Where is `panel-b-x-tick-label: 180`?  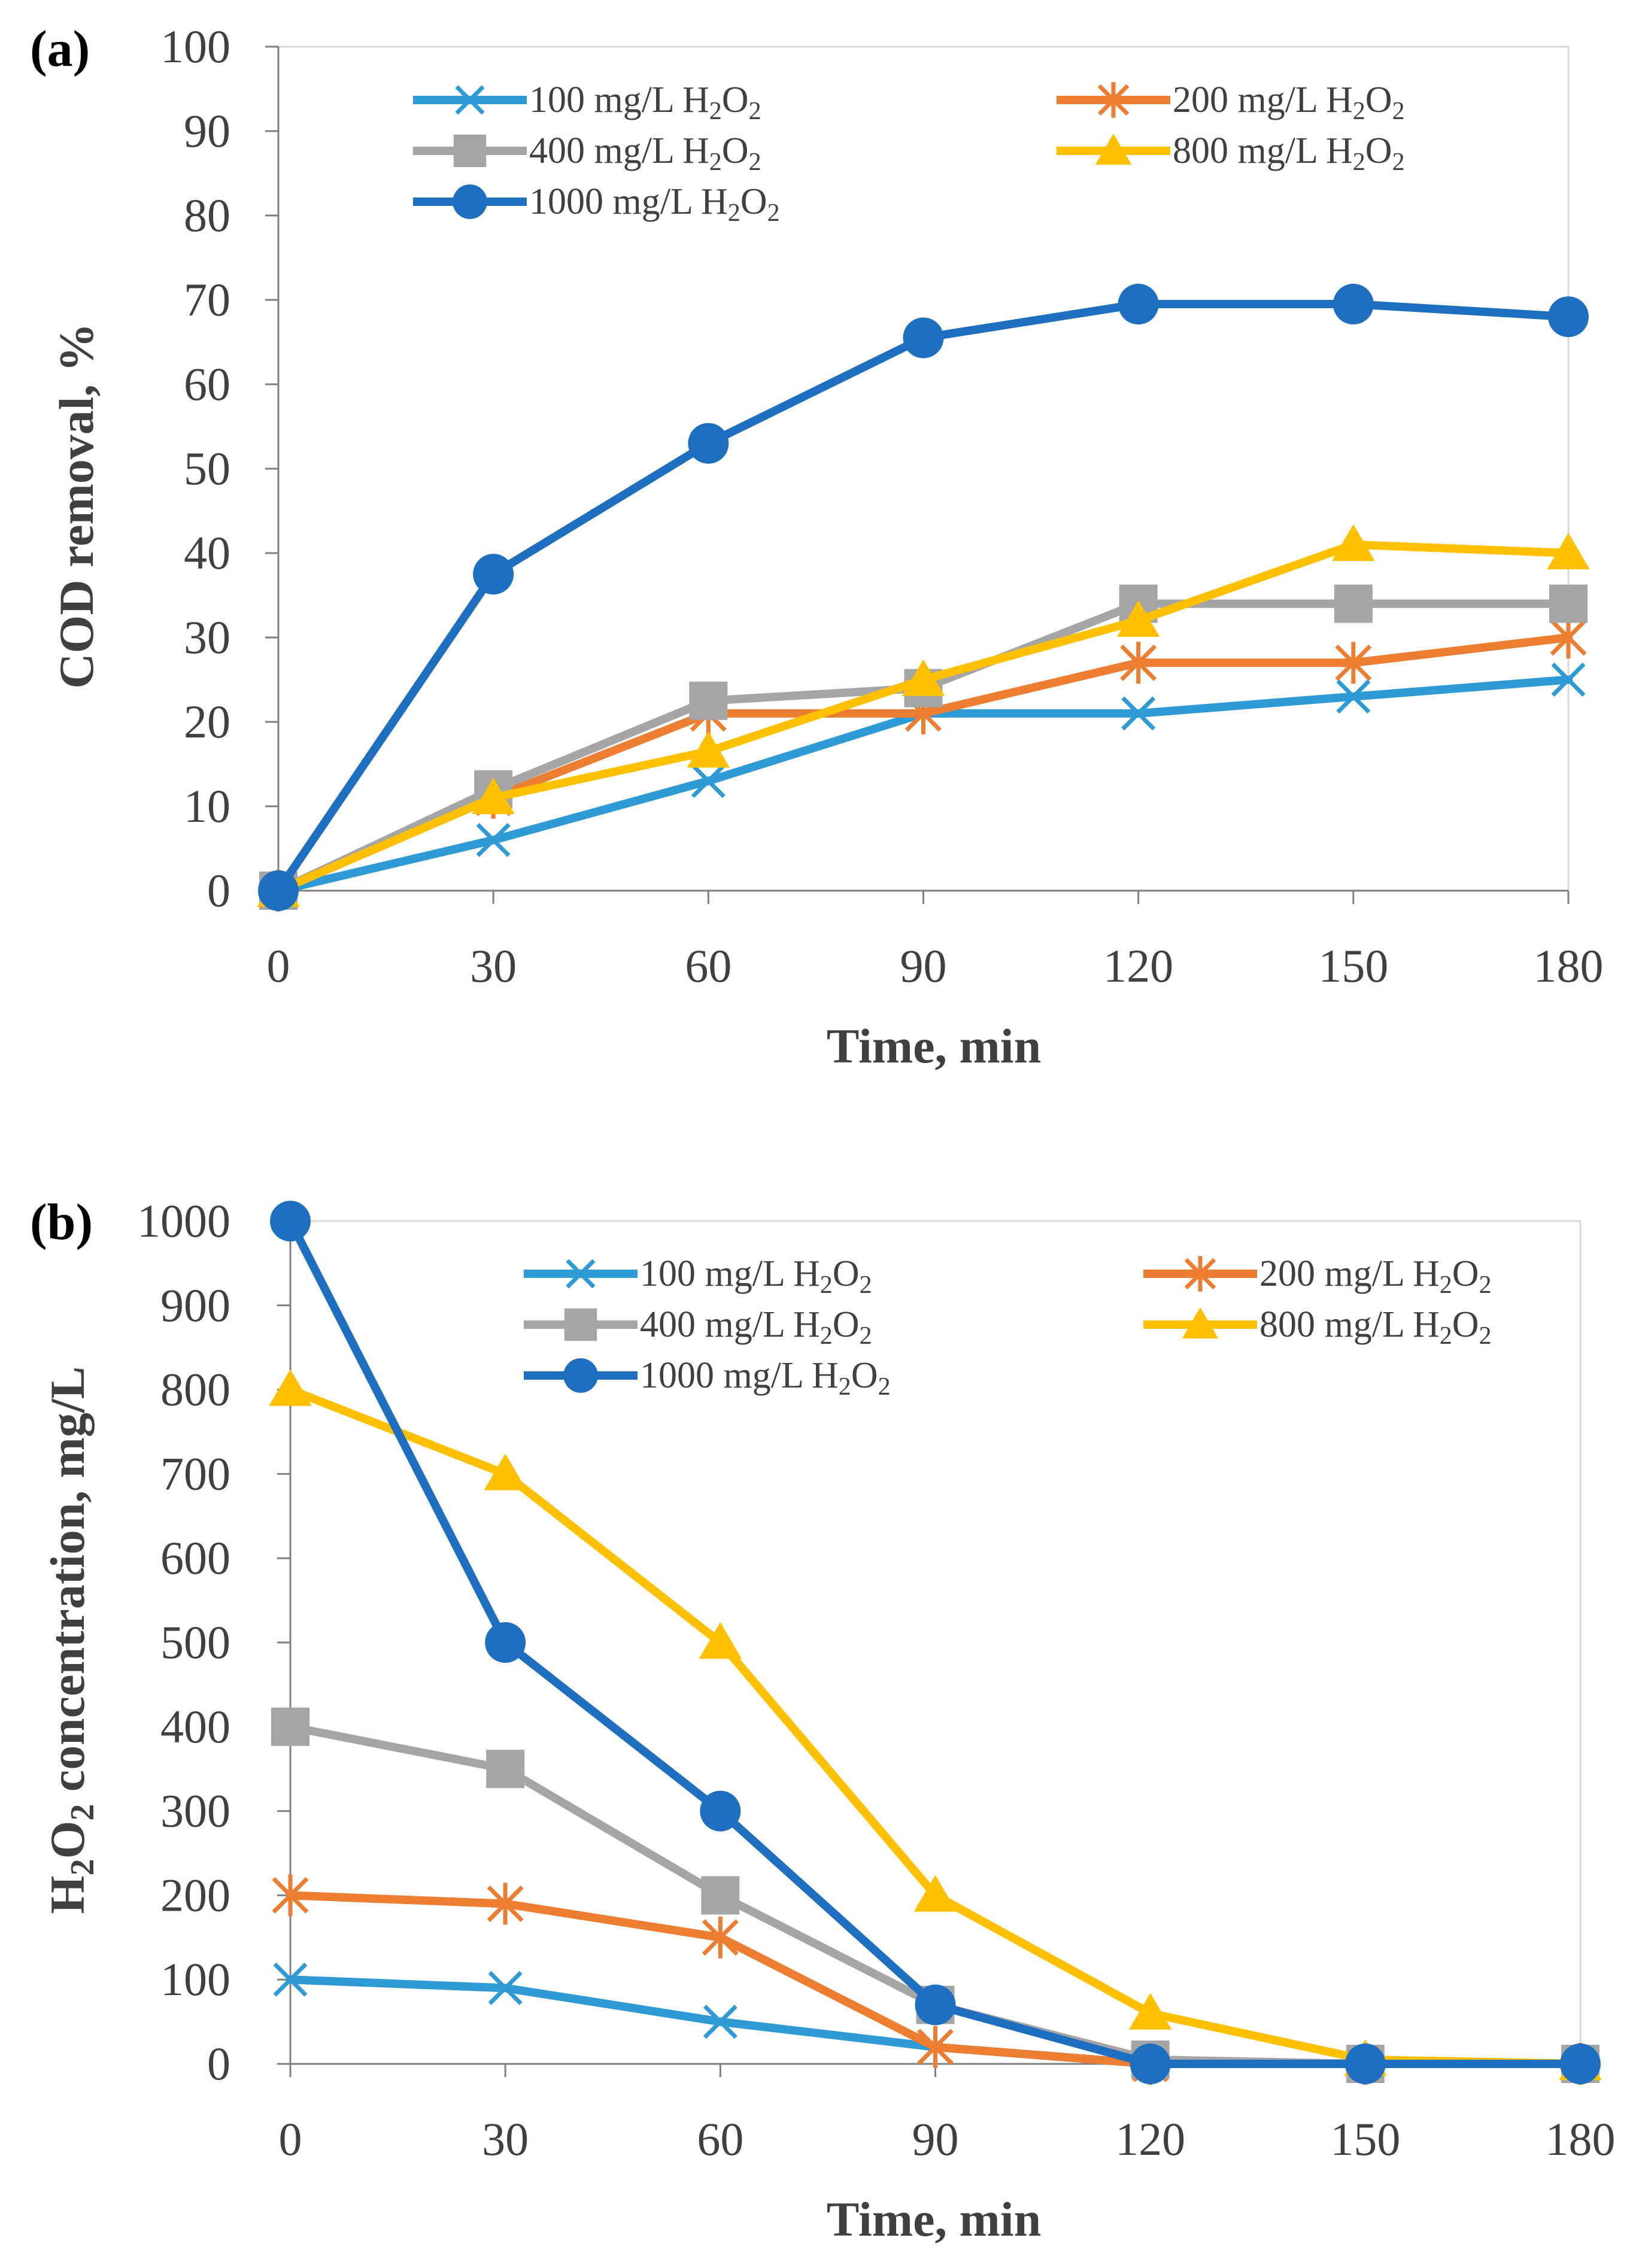 panel-b-x-tick-label: 180 is located at coordinates (1581, 2139).